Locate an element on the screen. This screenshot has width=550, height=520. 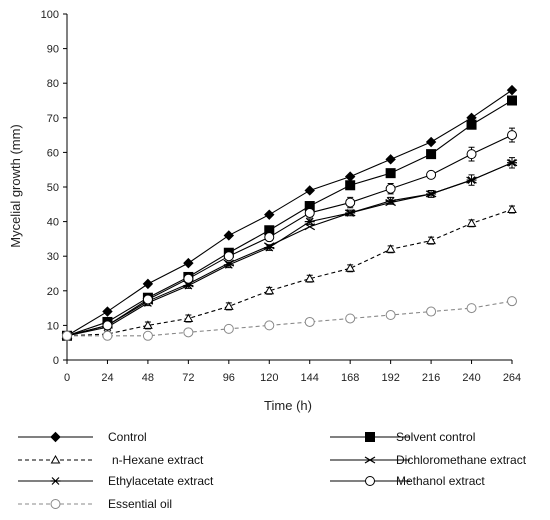
y-tick-label: 30 is located at coordinates (53, 257).